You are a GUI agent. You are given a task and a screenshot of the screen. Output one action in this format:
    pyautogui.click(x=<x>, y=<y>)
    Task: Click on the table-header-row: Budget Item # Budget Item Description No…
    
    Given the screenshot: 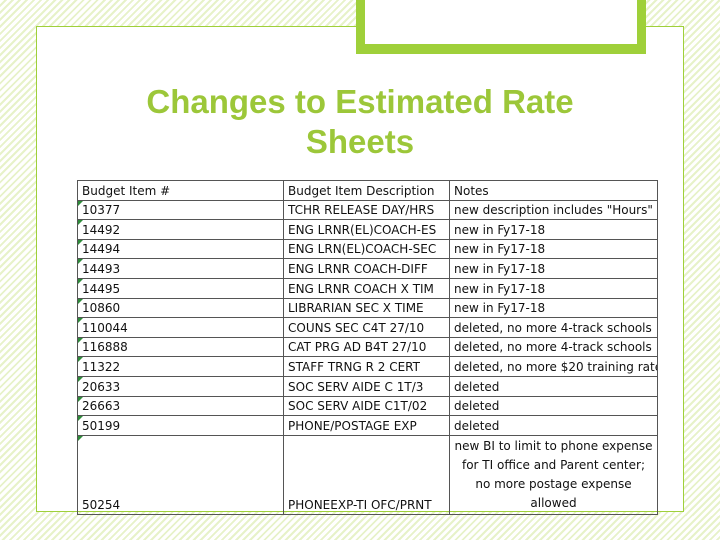 What is the action you would take?
    pyautogui.click(x=367, y=190)
    